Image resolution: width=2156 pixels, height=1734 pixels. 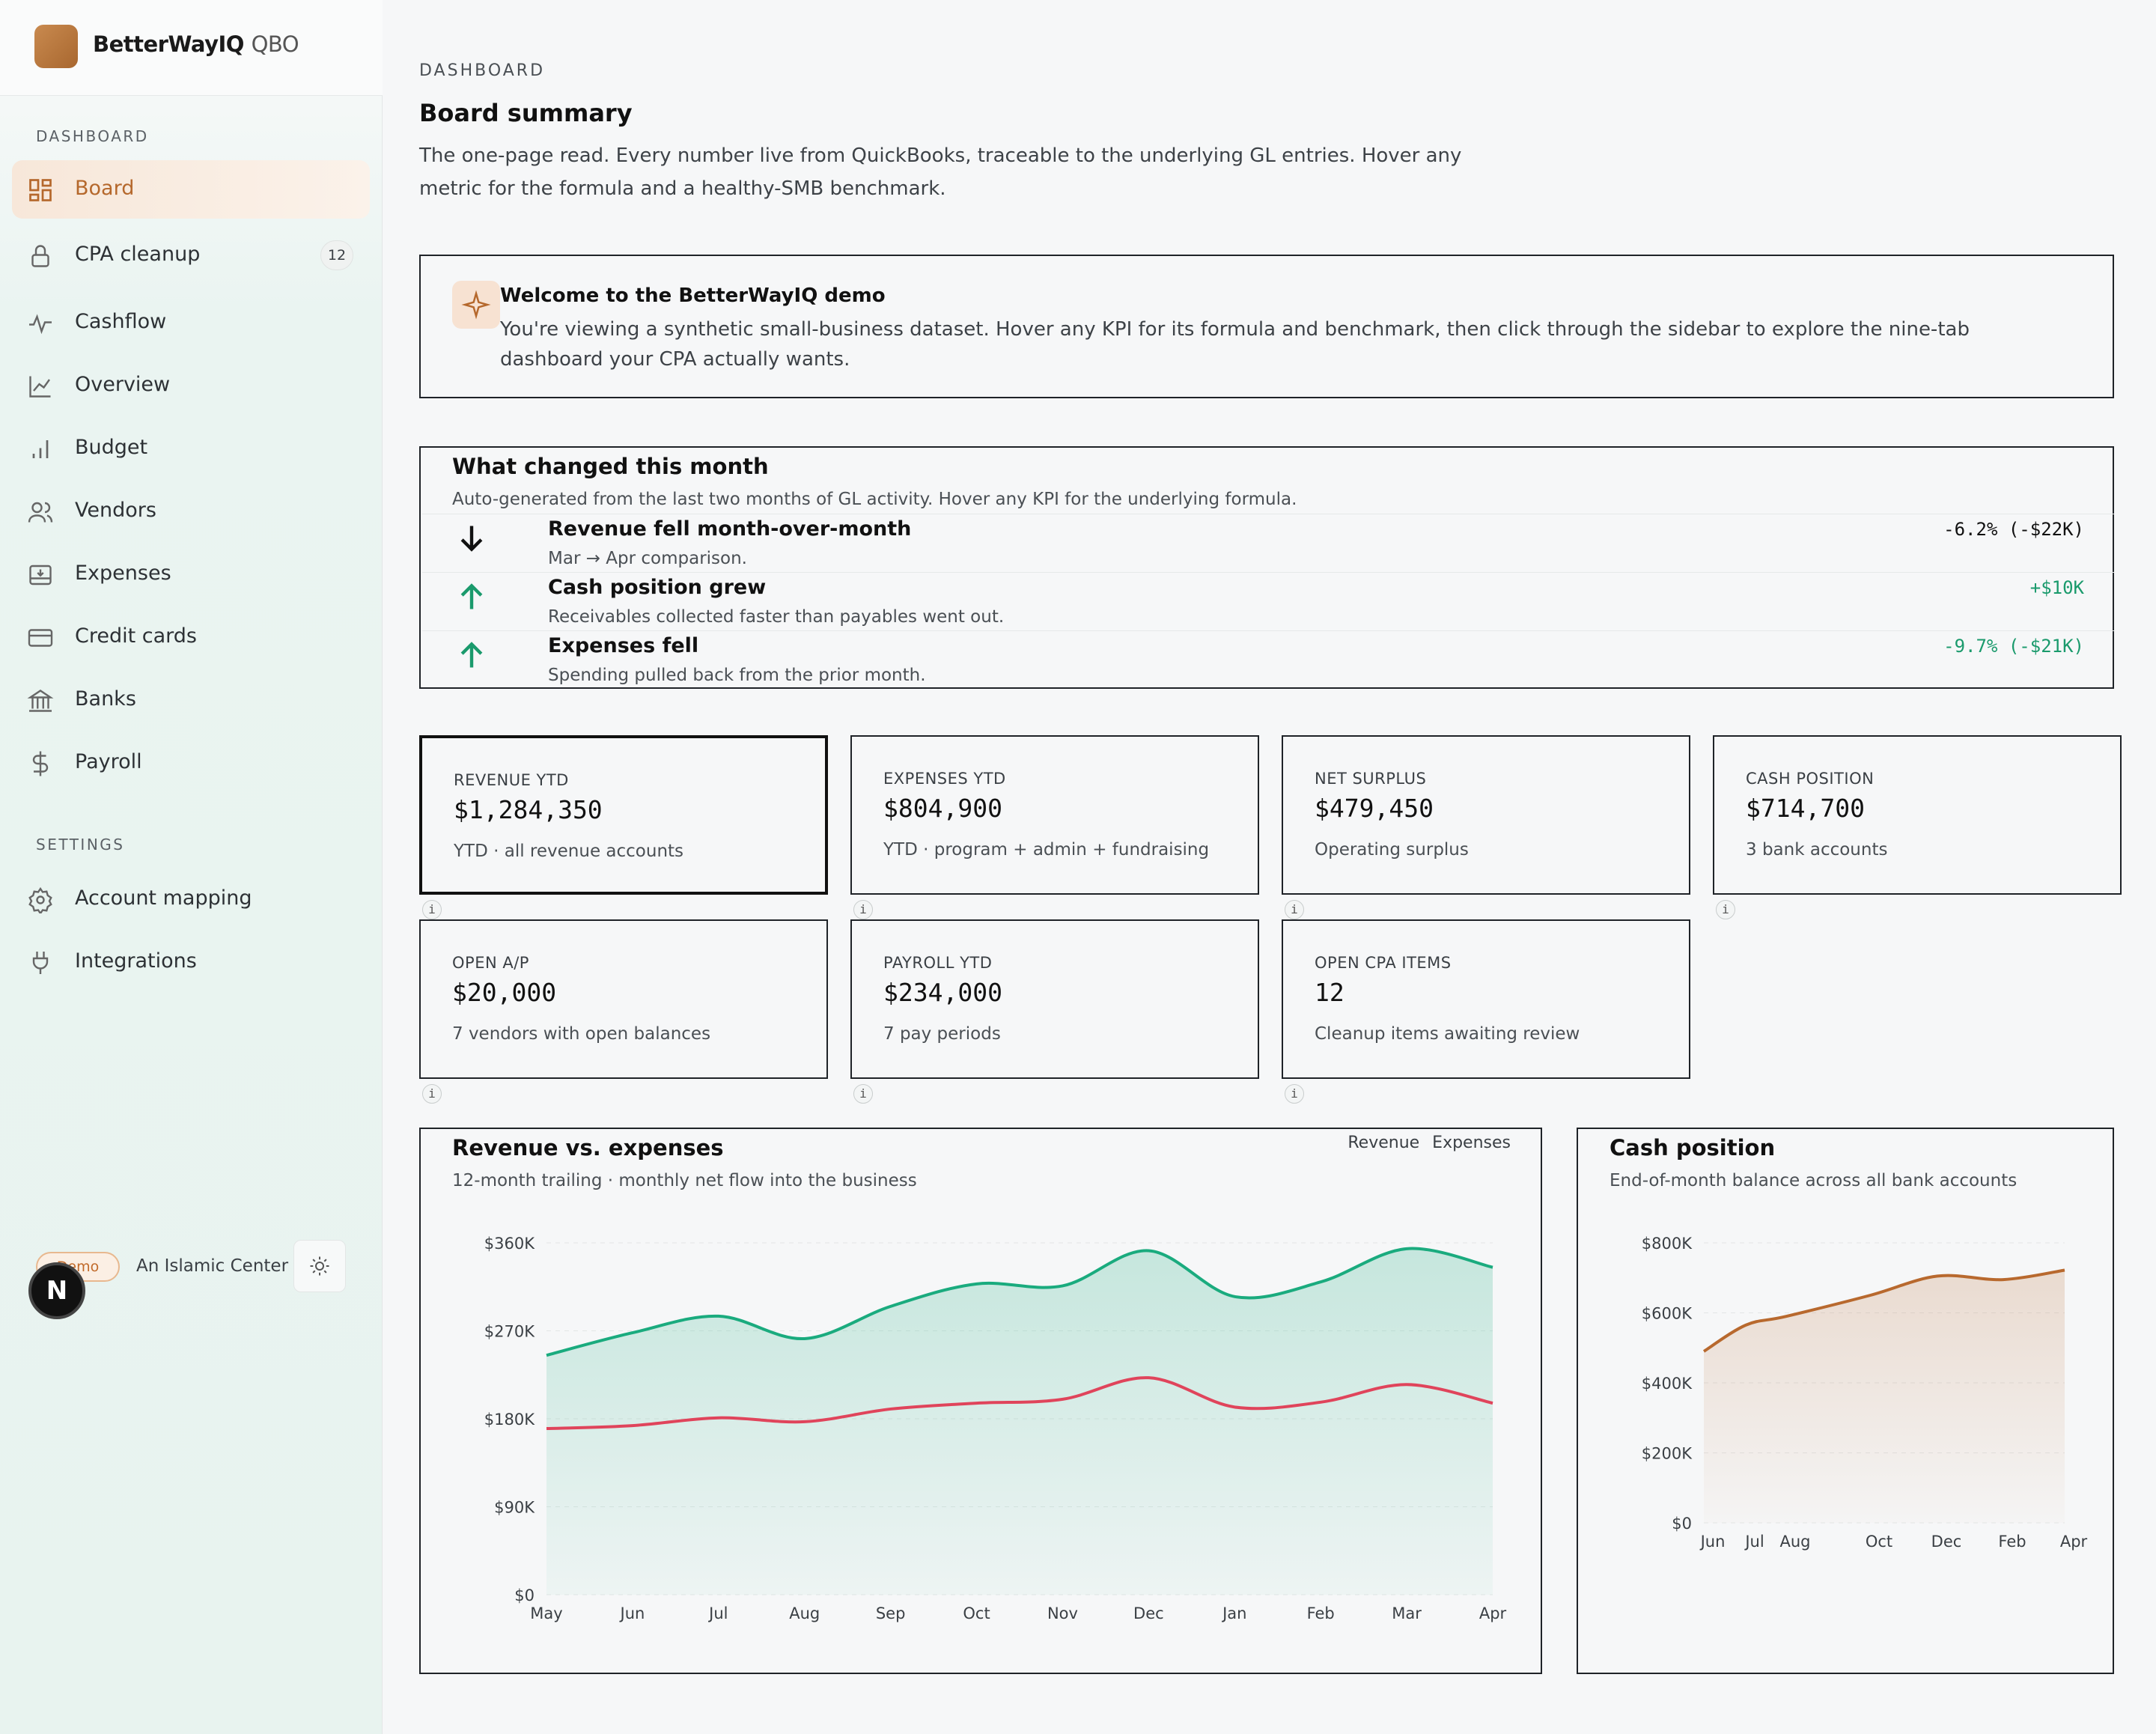 I want to click on change-subtitle: Mar → Apr comparison., so click(x=647, y=558).